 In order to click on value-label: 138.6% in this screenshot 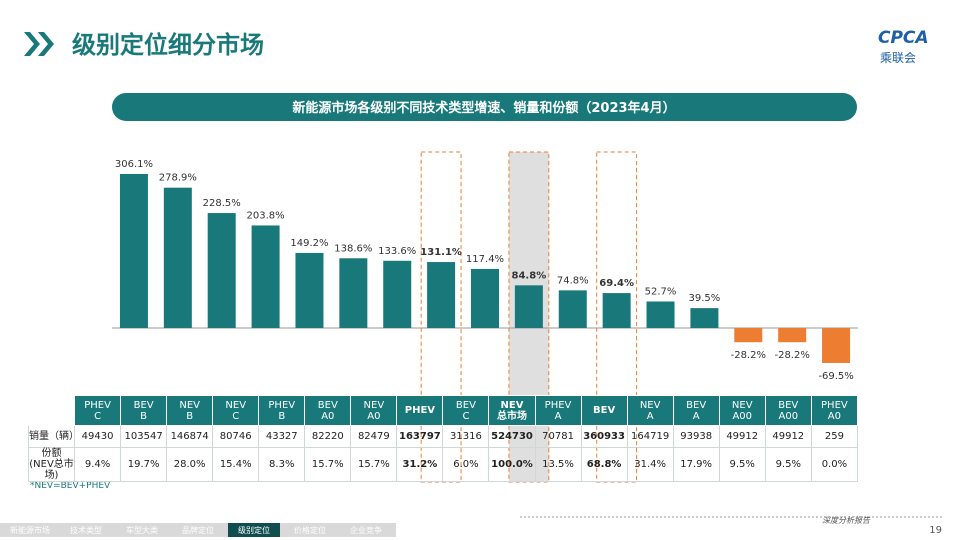, I will do `click(353, 248)`.